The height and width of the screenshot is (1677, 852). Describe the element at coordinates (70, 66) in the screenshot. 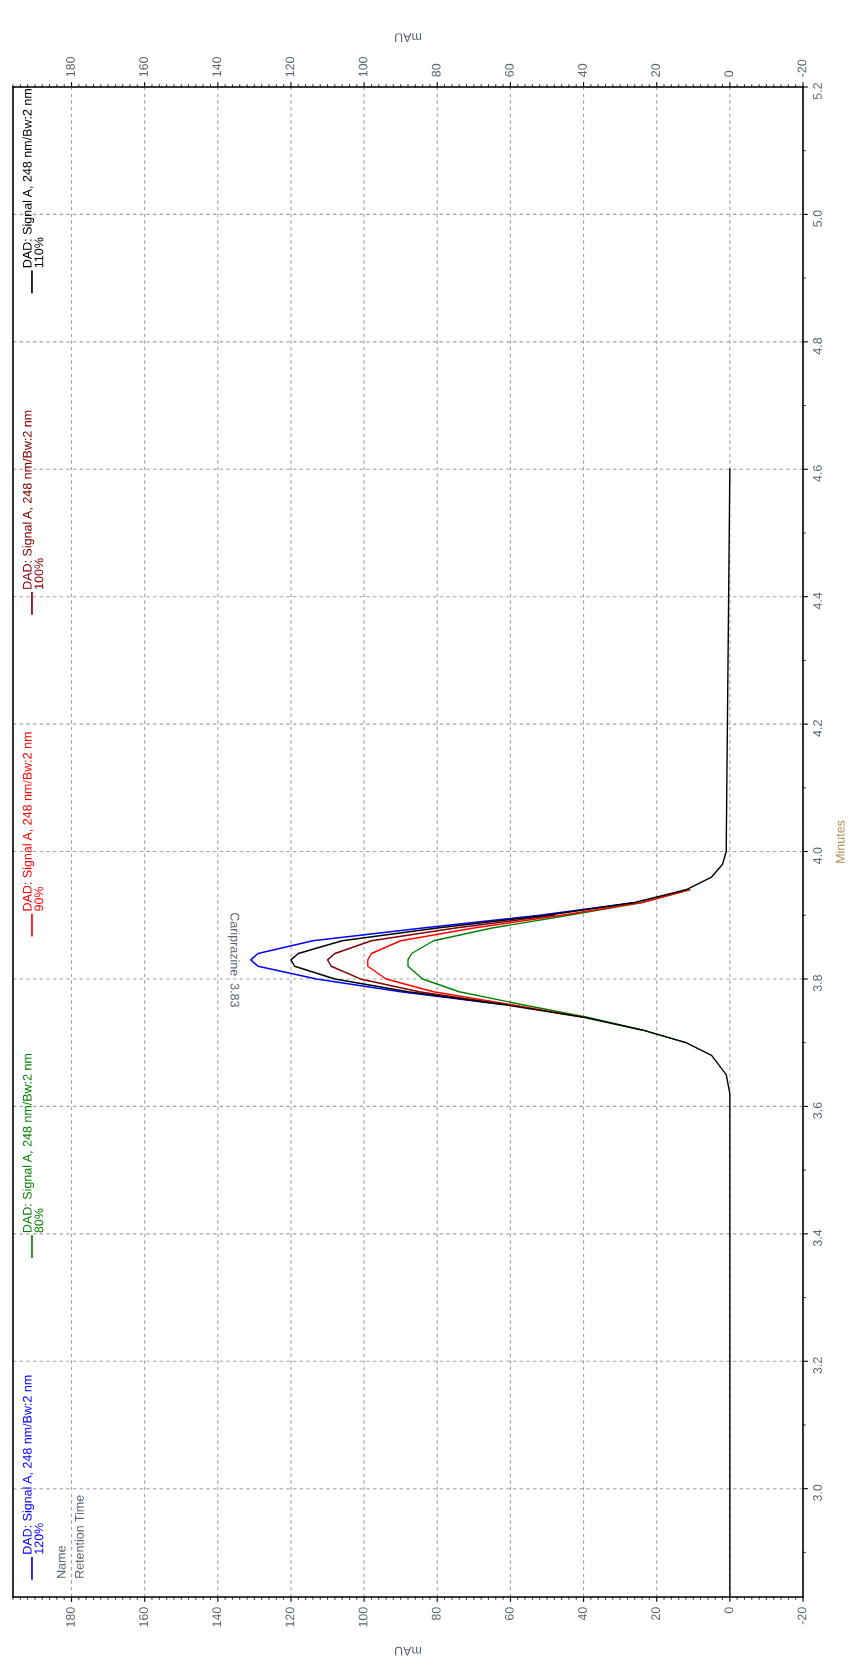

I see `x-tick-label: 180` at that location.